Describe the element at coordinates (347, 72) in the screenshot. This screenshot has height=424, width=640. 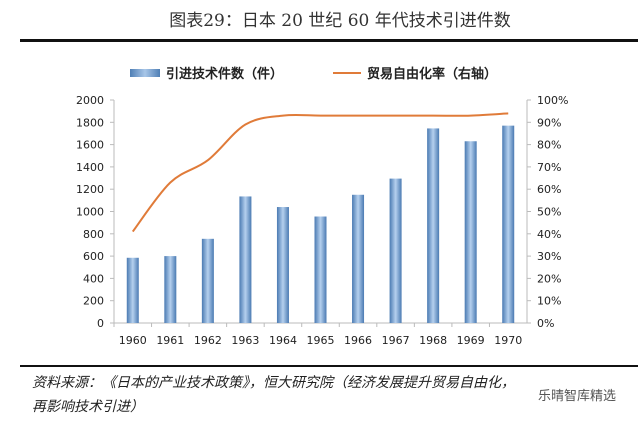
I see `legend-line-swatch` at that location.